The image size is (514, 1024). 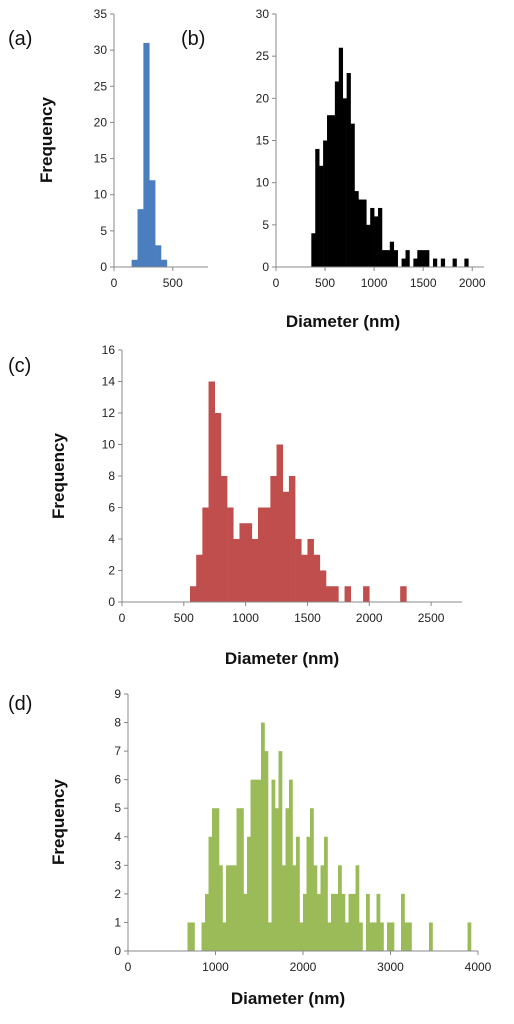 I want to click on y-tick-label: 10, so click(x=263, y=183).